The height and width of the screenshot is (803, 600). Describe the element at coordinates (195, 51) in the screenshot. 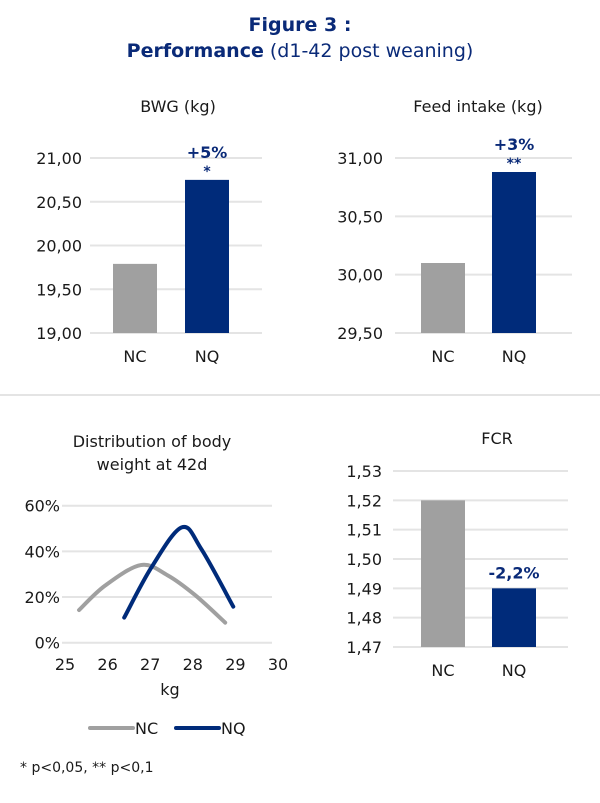

I see `figure-subtitle-bold: Performance` at that location.